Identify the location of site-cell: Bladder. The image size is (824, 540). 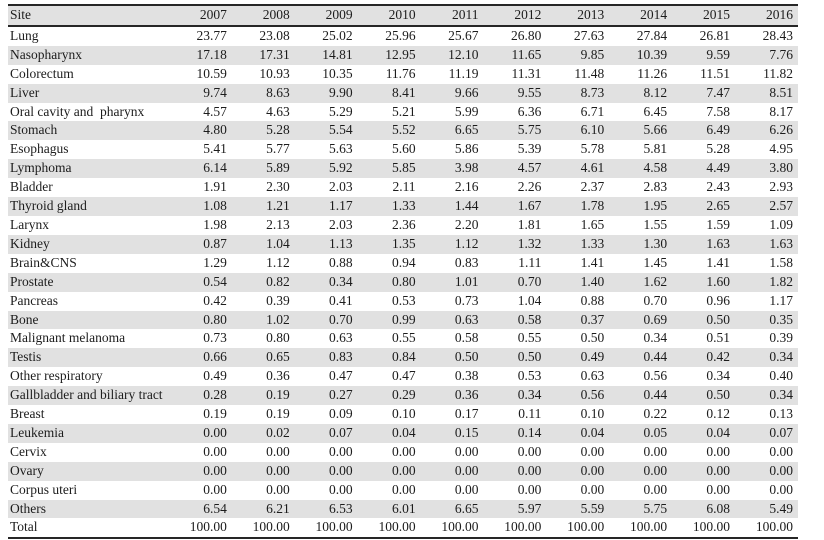
(31, 187).